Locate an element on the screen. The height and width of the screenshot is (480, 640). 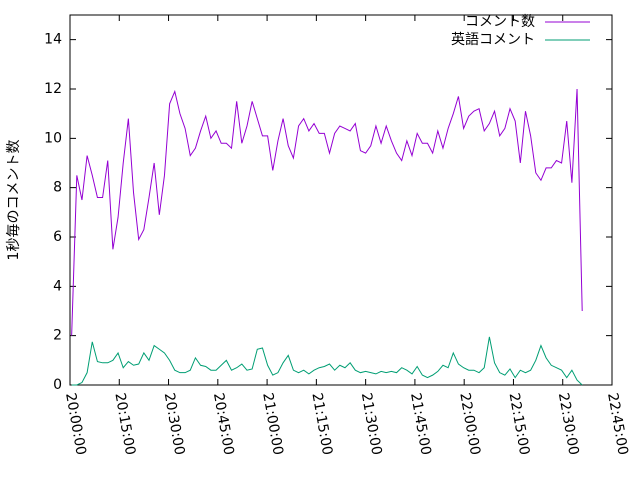
x-tick-label: 22:00:00 is located at coordinates (469, 424).